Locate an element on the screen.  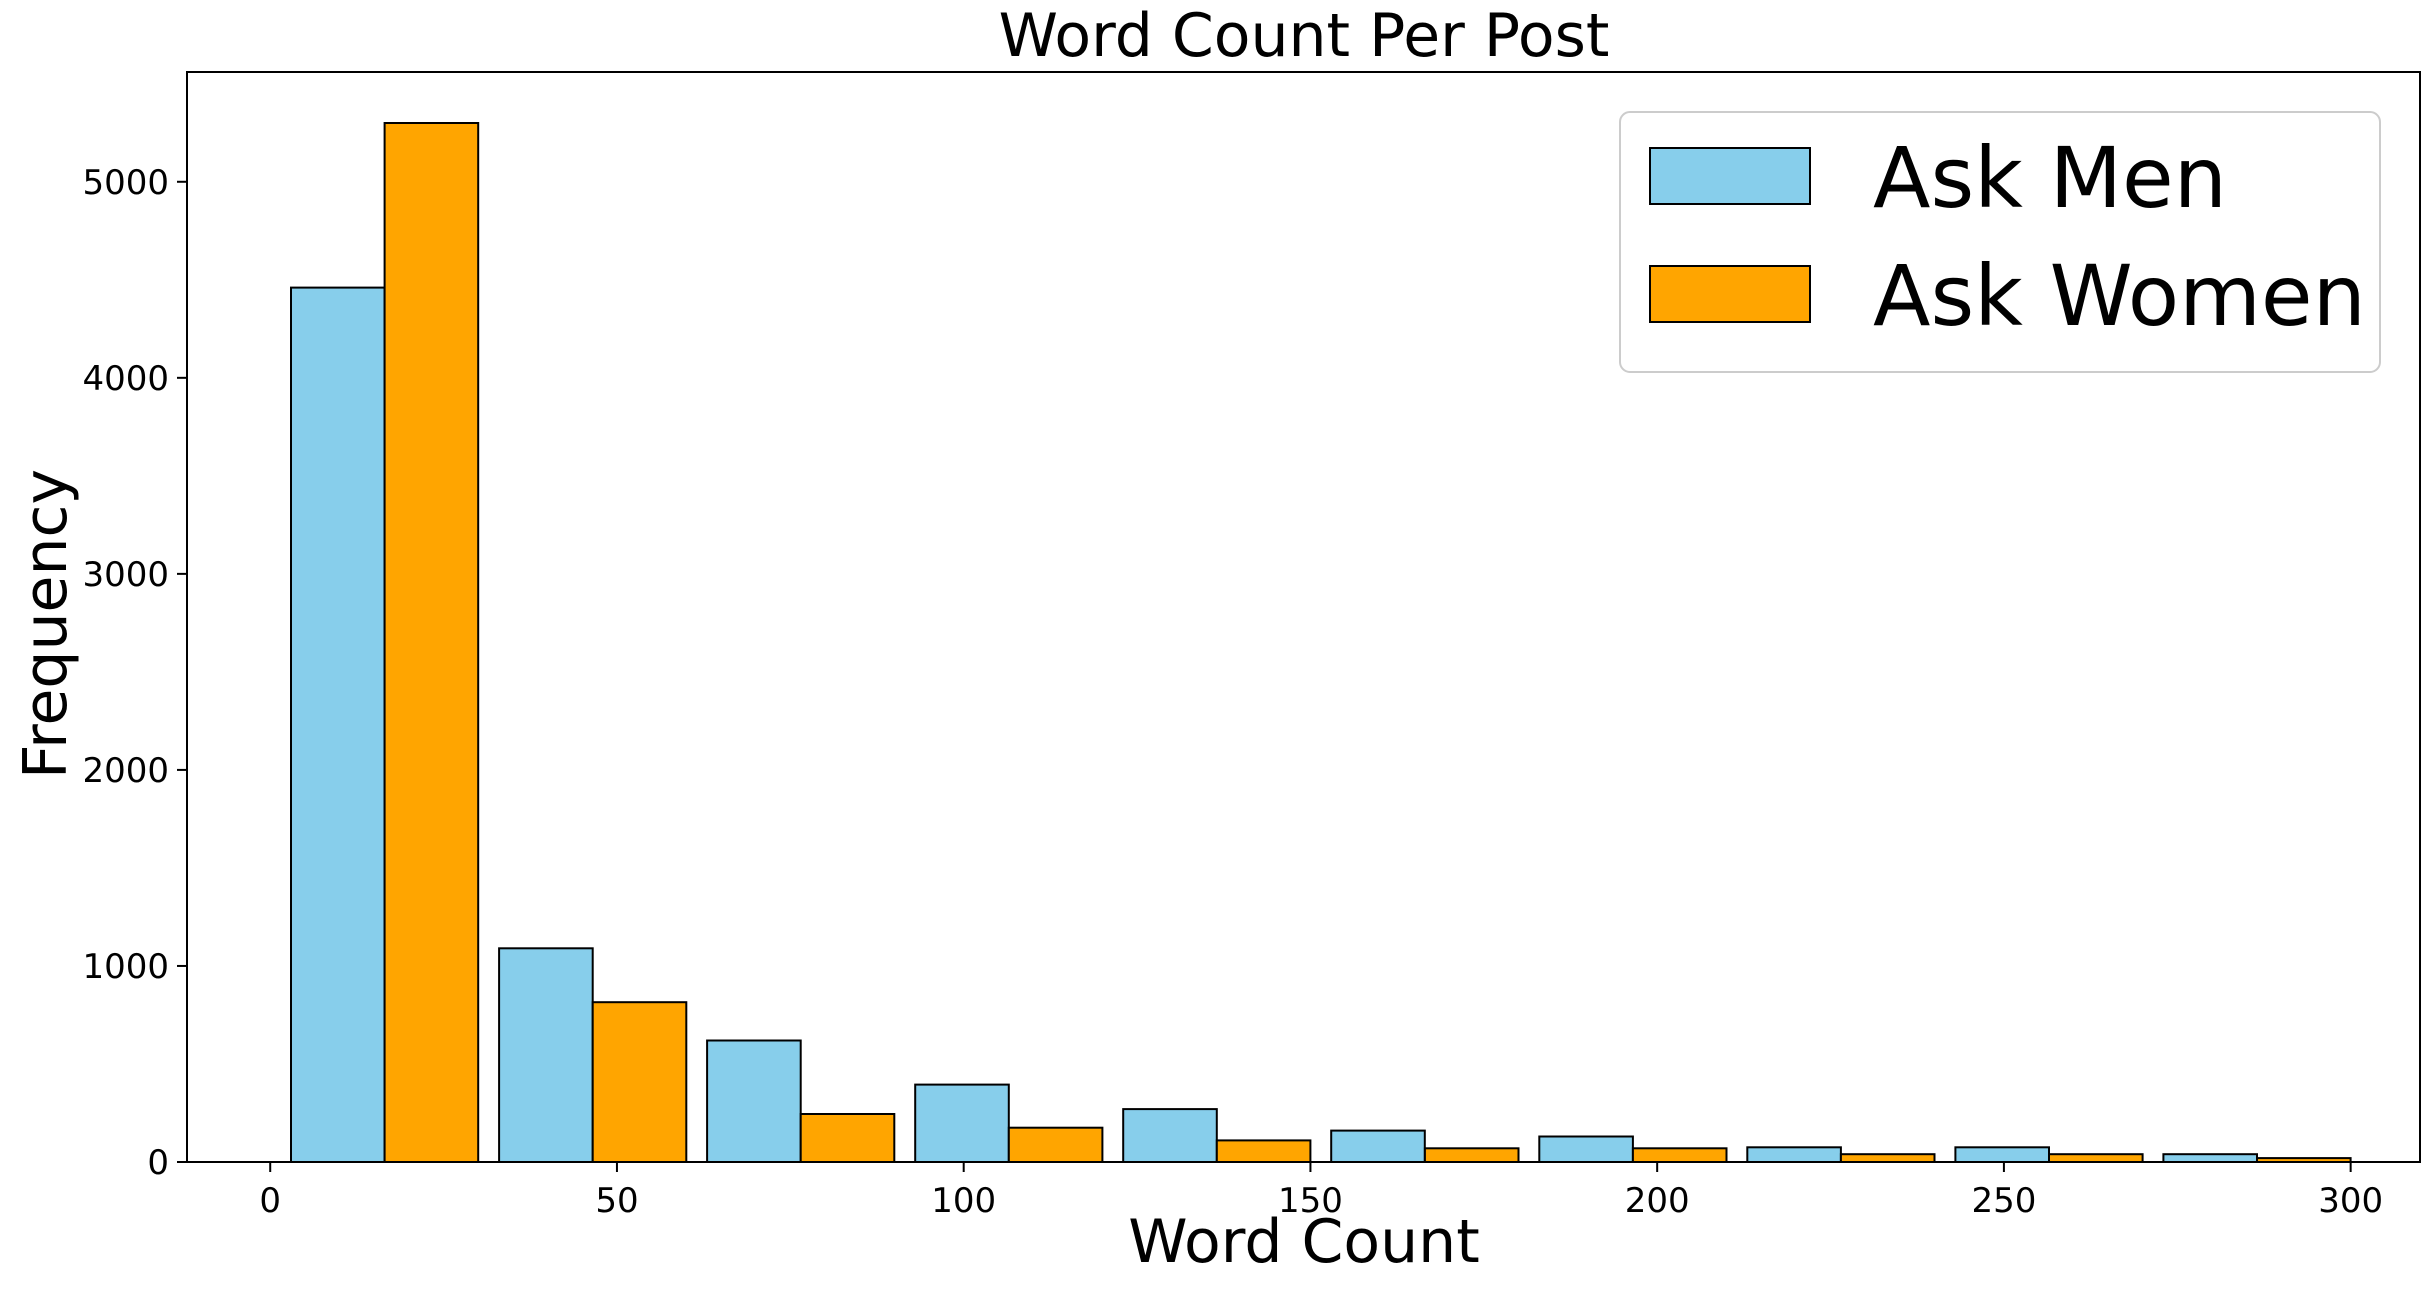
legend-label-ask-men: Ask Men is located at coordinates (2050, 178).